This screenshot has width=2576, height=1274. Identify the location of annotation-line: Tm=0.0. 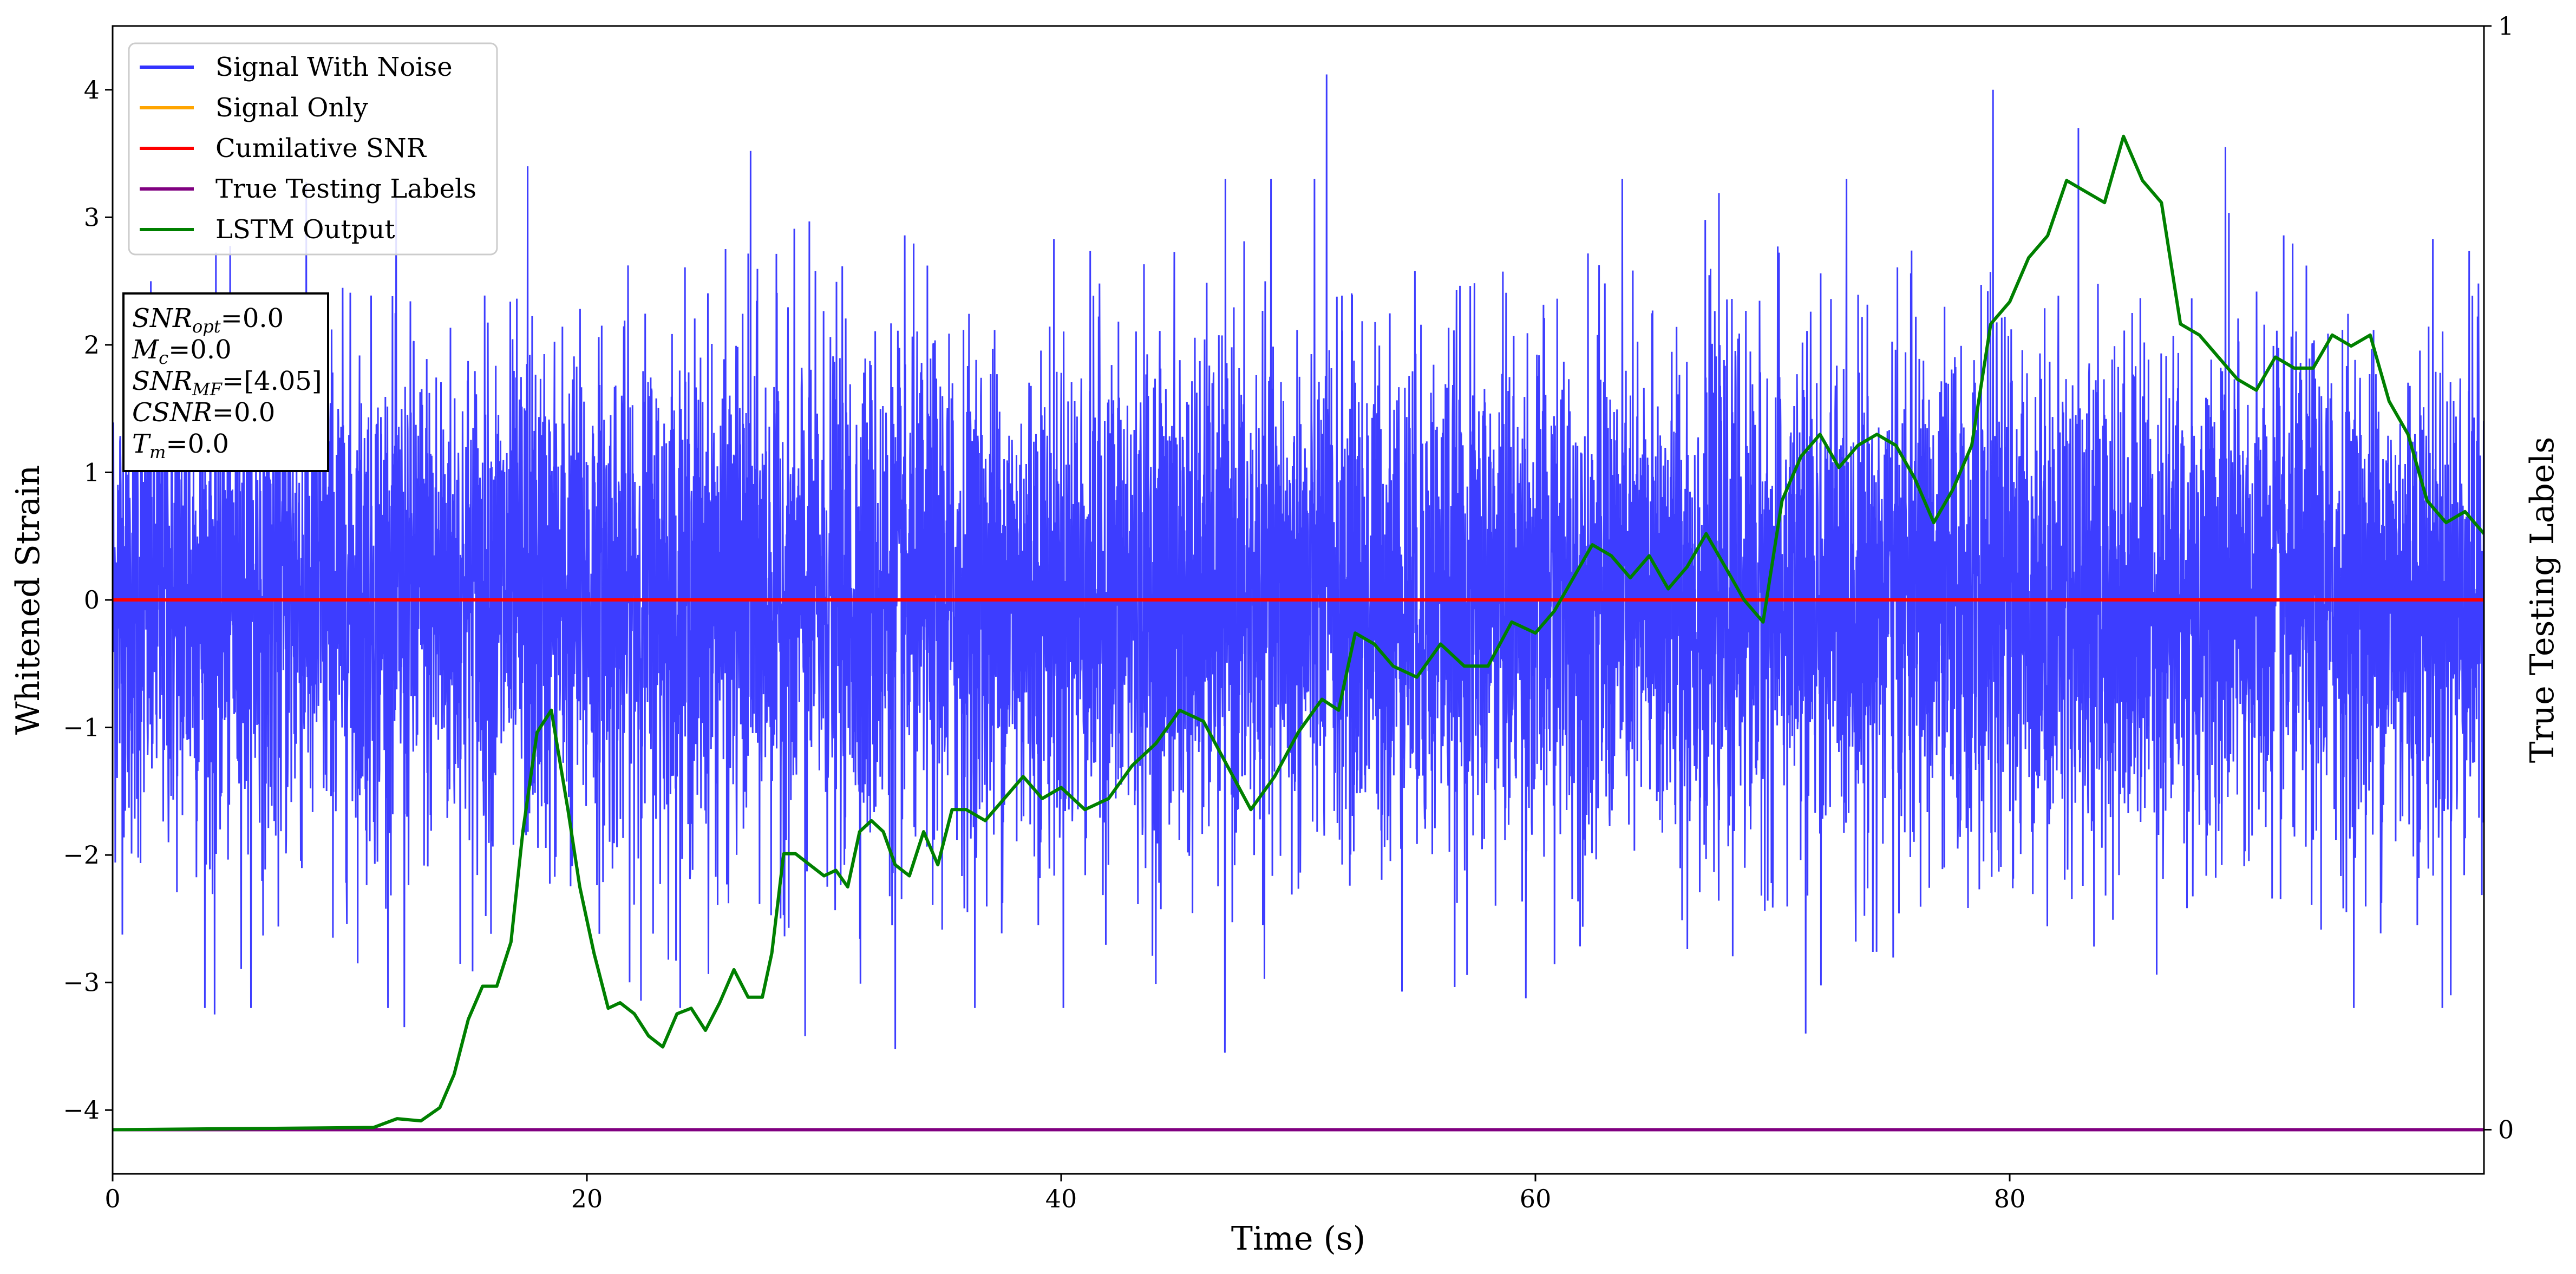
(180, 445).